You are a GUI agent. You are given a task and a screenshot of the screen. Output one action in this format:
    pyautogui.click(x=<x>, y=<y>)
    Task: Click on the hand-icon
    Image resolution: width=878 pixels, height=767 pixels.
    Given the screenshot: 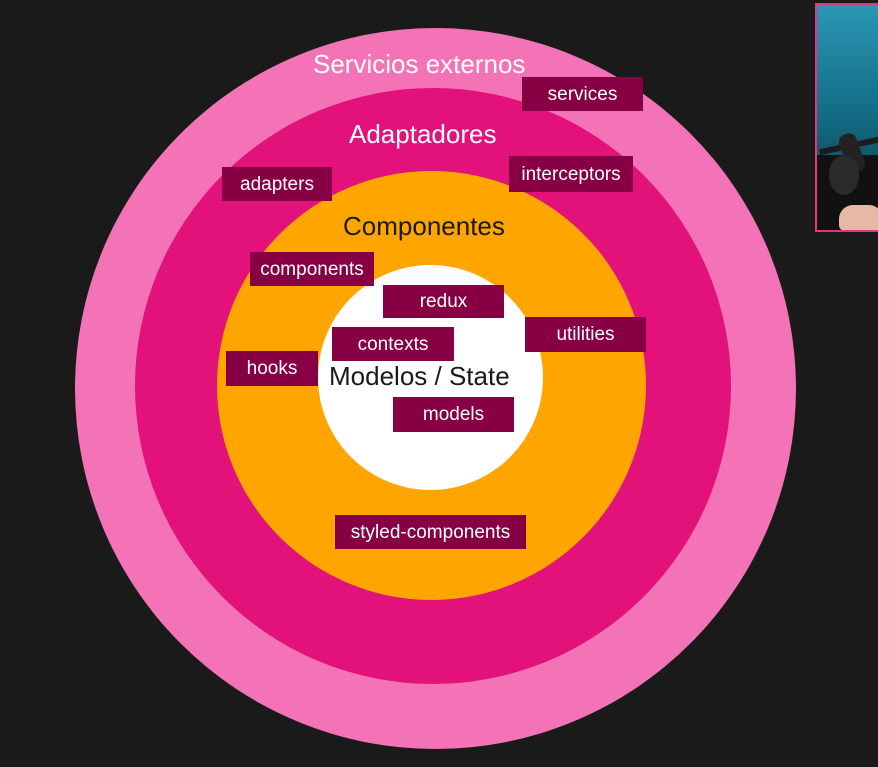 What is the action you would take?
    pyautogui.click(x=858, y=217)
    